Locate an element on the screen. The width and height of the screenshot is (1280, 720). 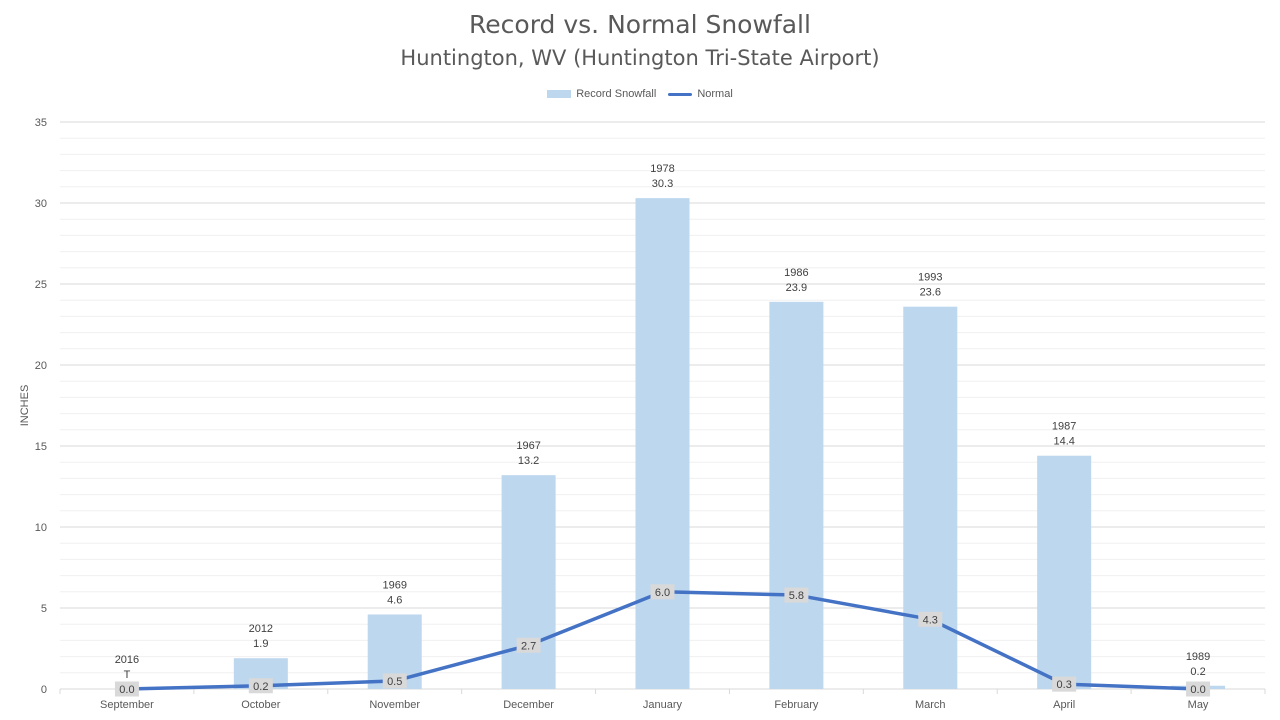
bar-value-label: 23.6 is located at coordinates (930, 293).